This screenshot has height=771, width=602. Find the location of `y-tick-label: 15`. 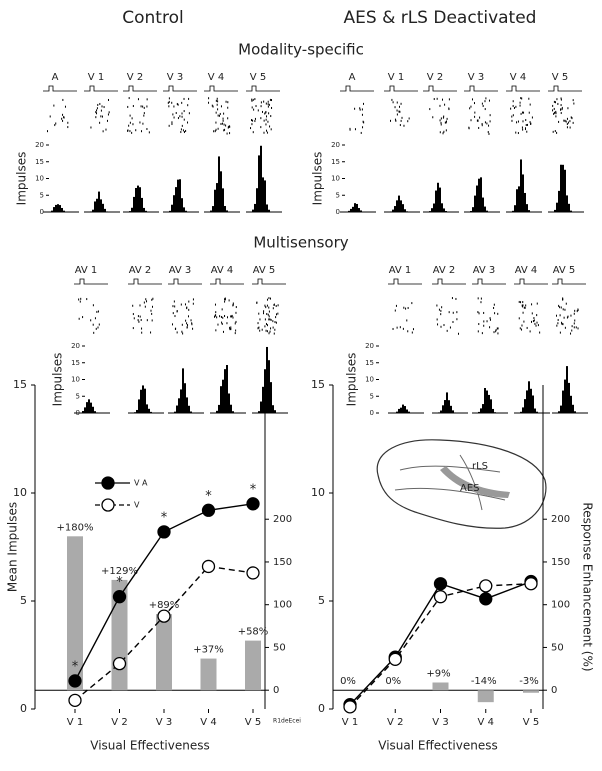

y-tick-label: 15 is located at coordinates (318, 384).